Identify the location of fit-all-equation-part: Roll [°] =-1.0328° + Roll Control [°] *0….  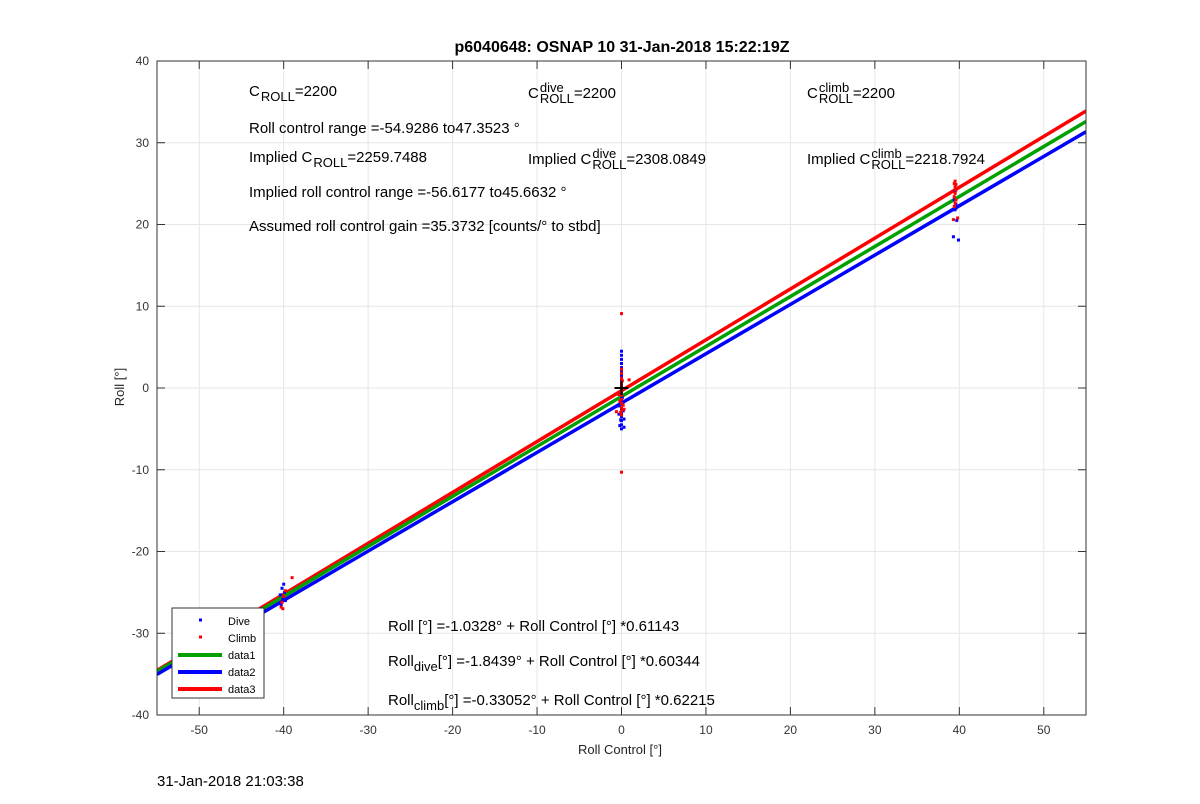
(533, 626).